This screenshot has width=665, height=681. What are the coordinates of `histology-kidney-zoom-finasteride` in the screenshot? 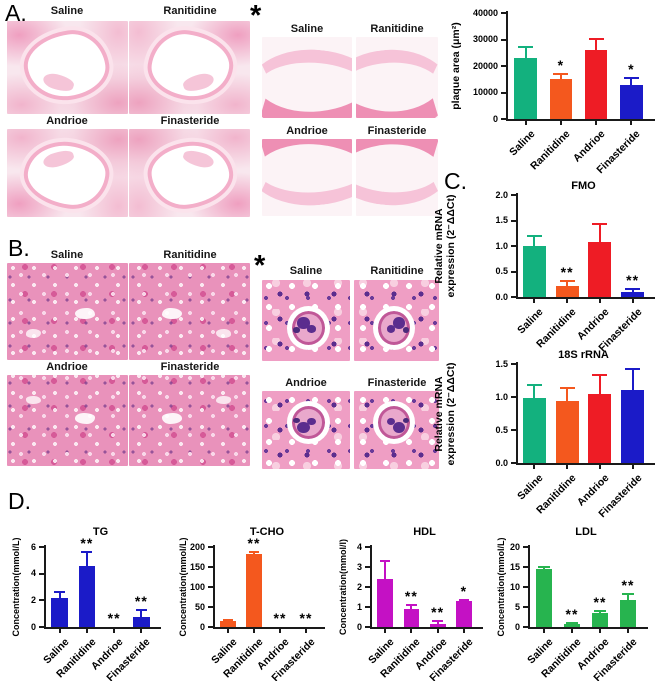 It's located at (396, 430).